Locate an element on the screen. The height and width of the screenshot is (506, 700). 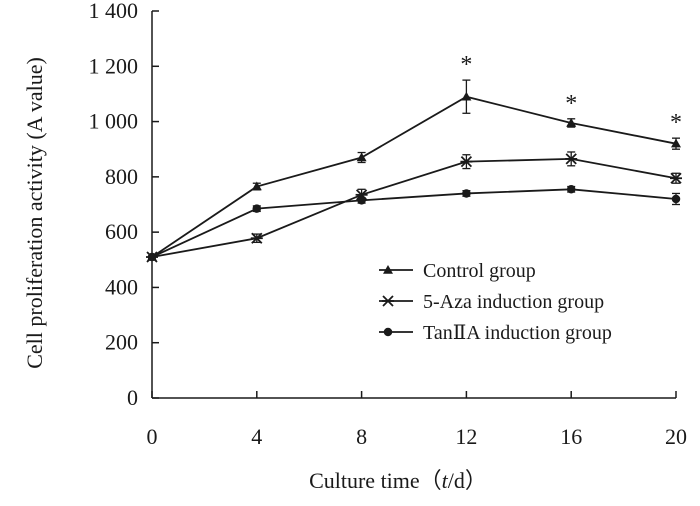
annotations: * * * is located at coordinates (571, 94).